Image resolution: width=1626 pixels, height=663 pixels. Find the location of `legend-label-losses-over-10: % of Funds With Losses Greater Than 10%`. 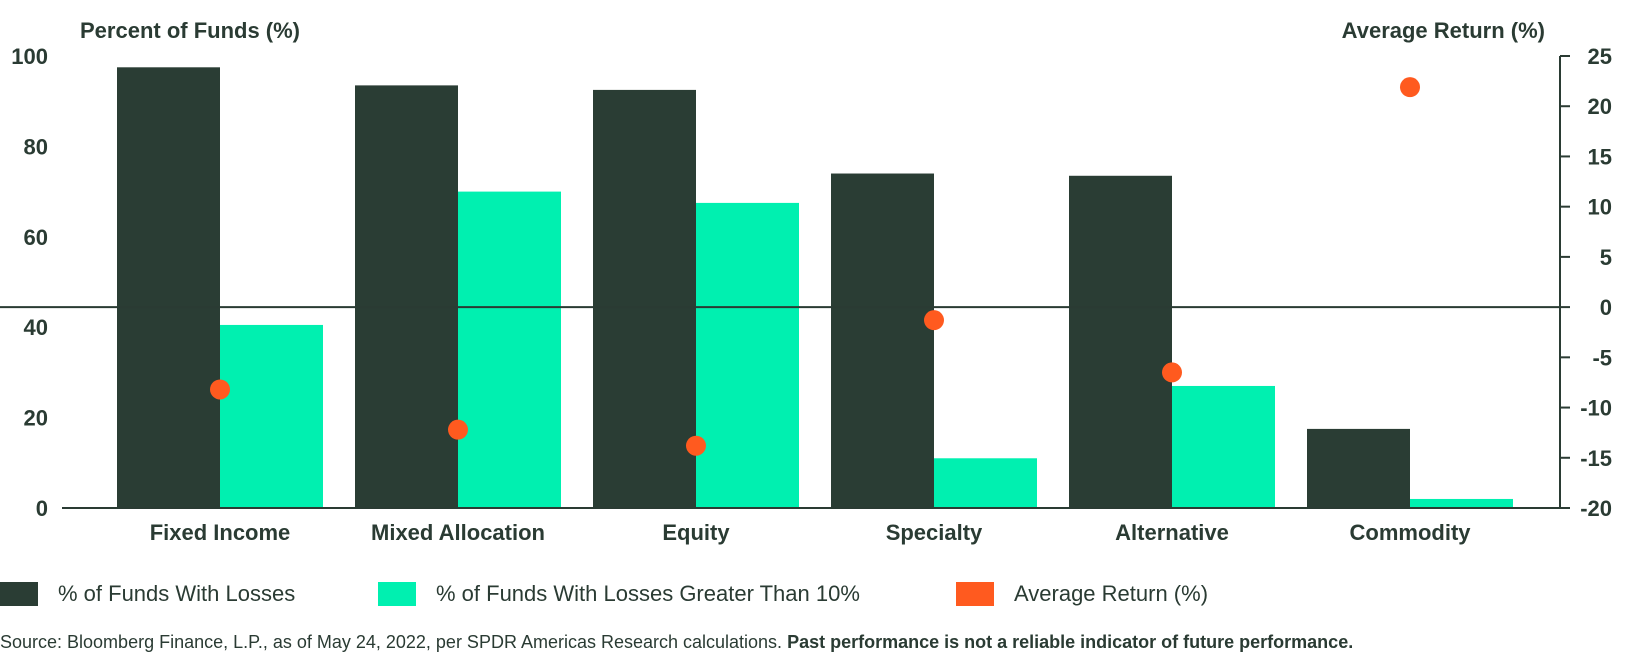

legend-label-losses-over-10: % of Funds With Losses Greater Than 10% is located at coordinates (648, 593).